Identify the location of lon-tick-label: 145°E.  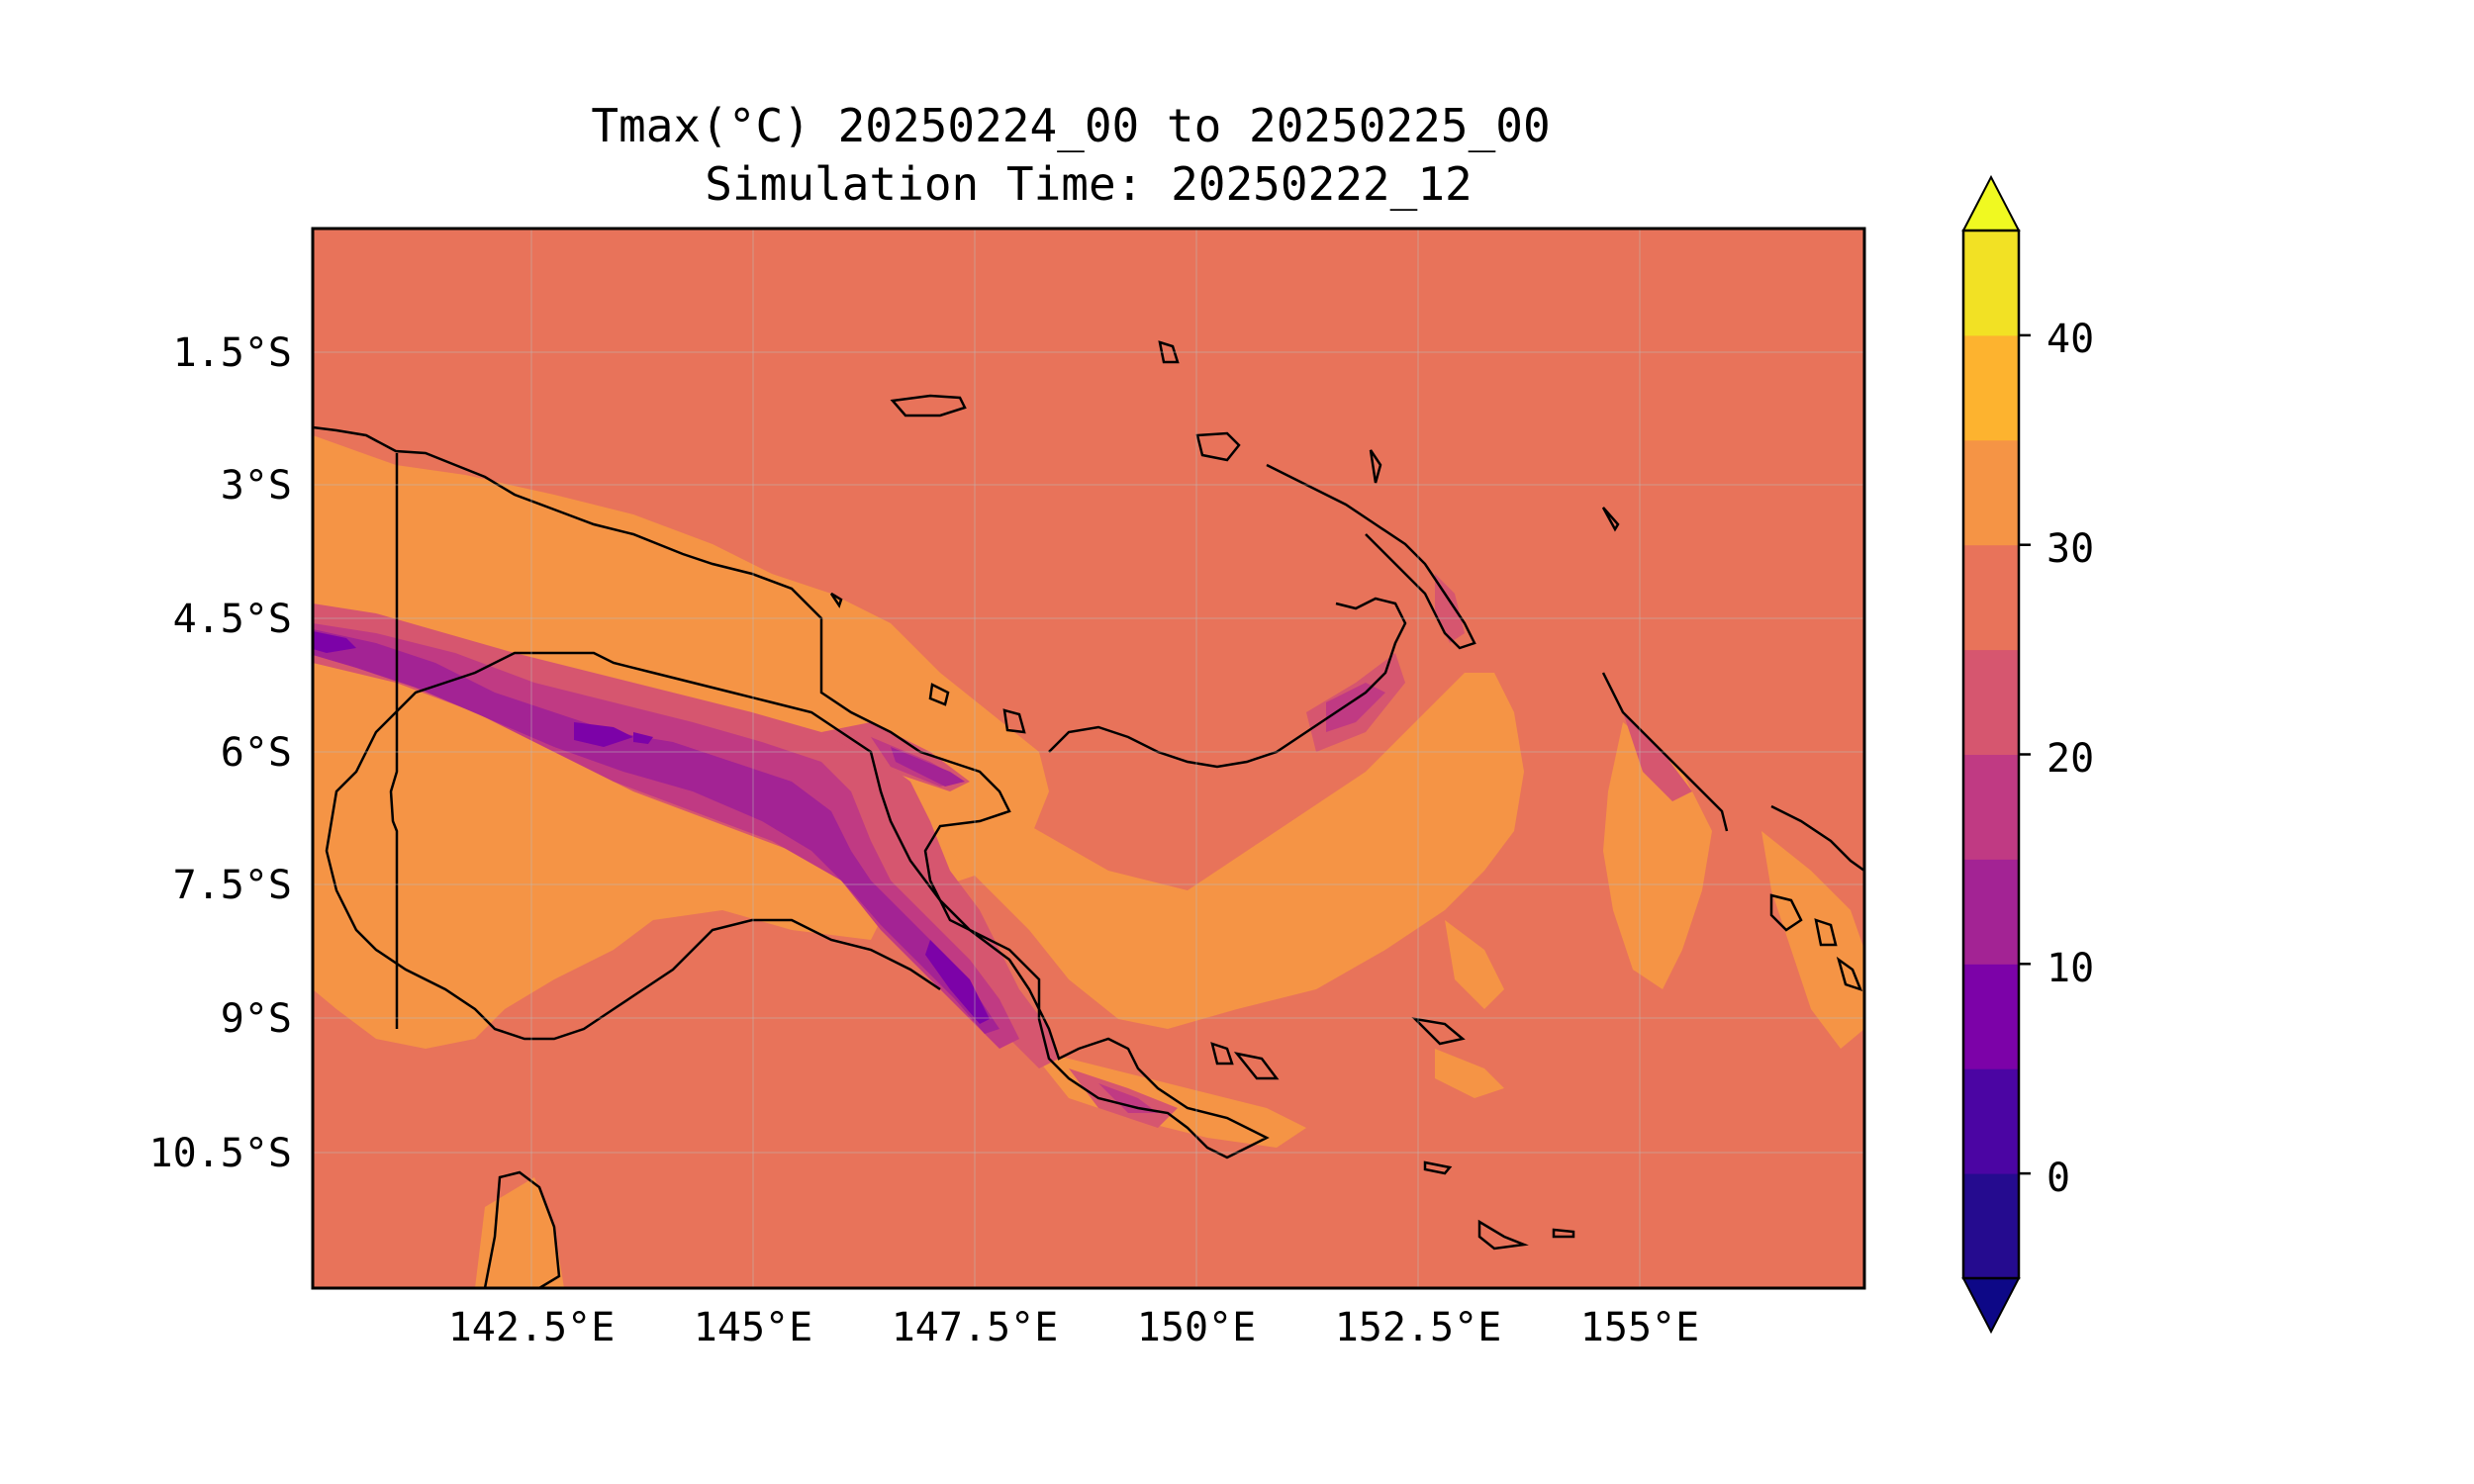
(753, 1327).